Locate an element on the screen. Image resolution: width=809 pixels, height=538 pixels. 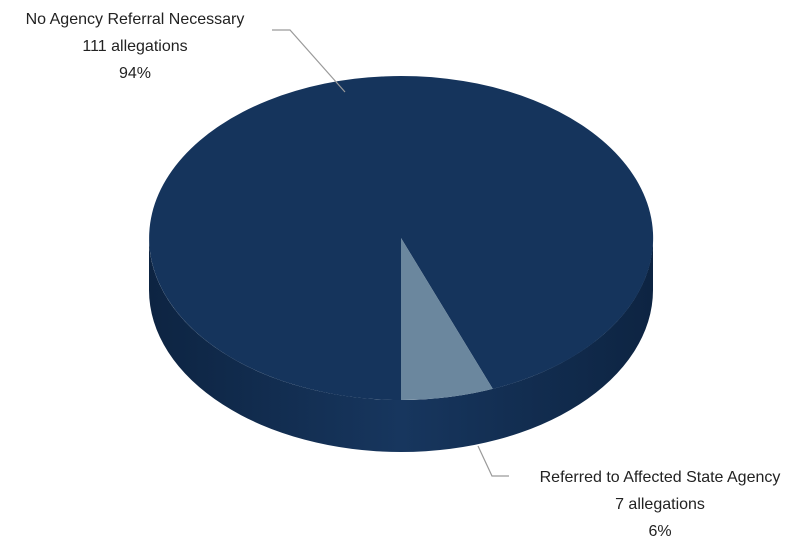
leader-line-no-agency is located at coordinates (309, 61).